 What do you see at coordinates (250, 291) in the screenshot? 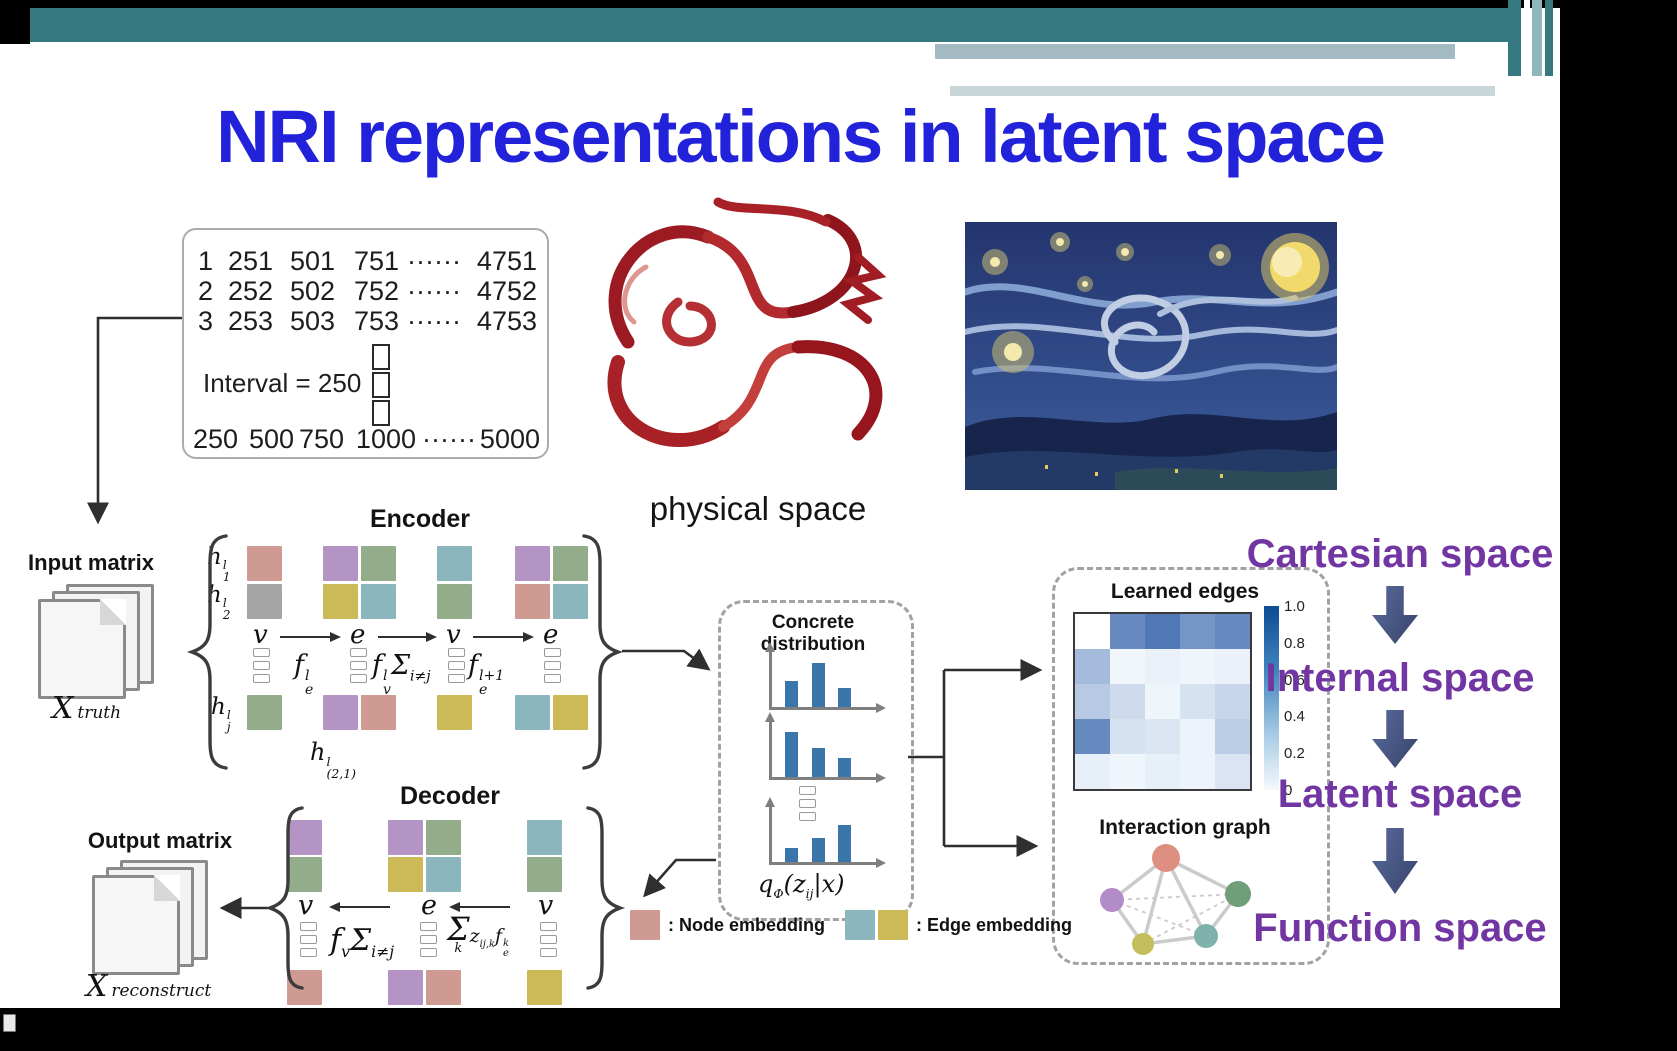
I see `matrix-cell: 252` at bounding box center [250, 291].